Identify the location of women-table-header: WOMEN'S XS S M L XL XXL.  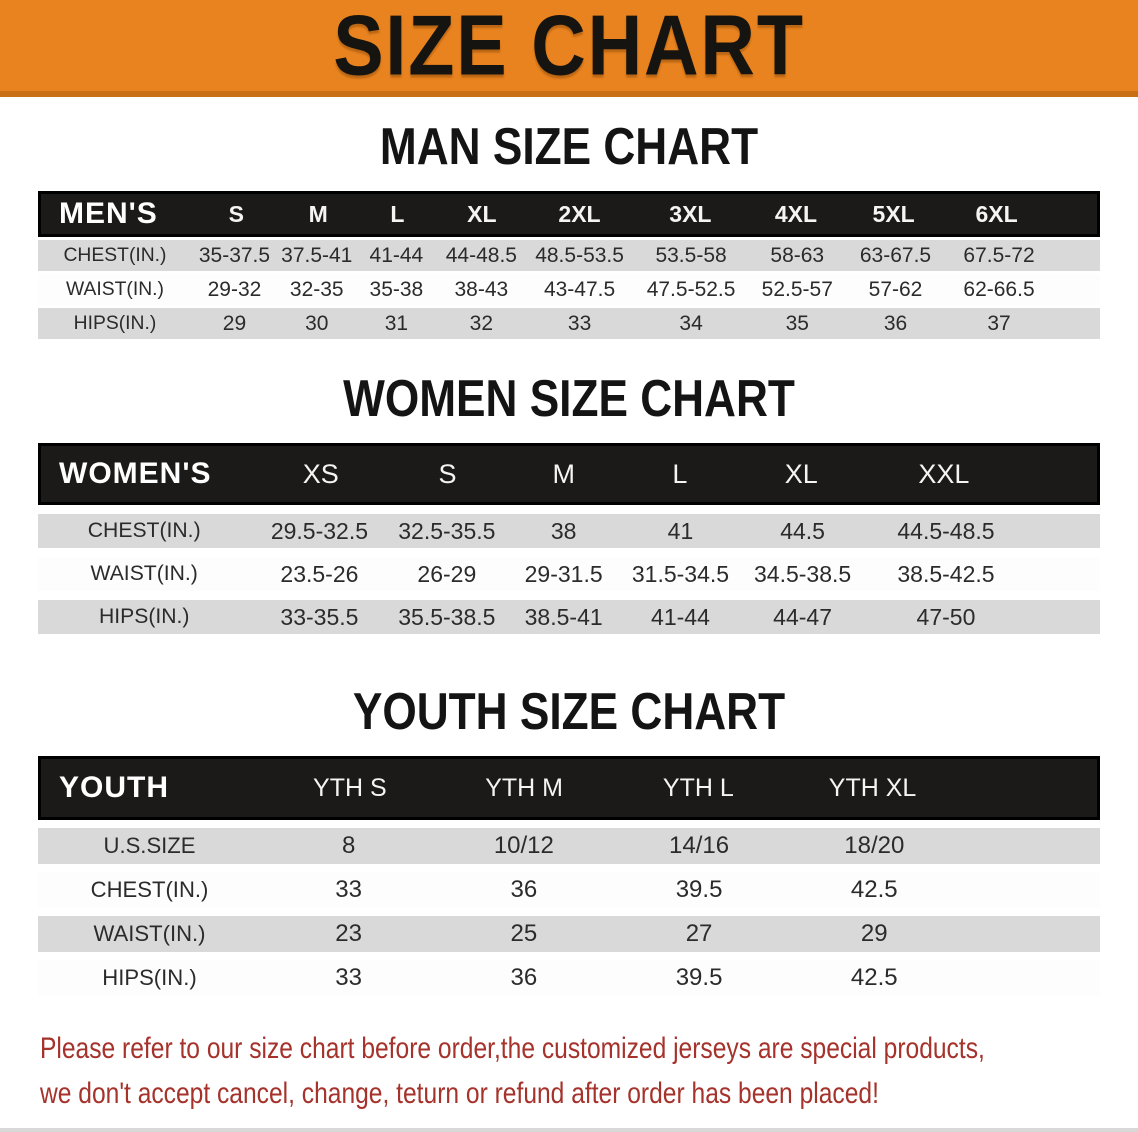
(569, 474).